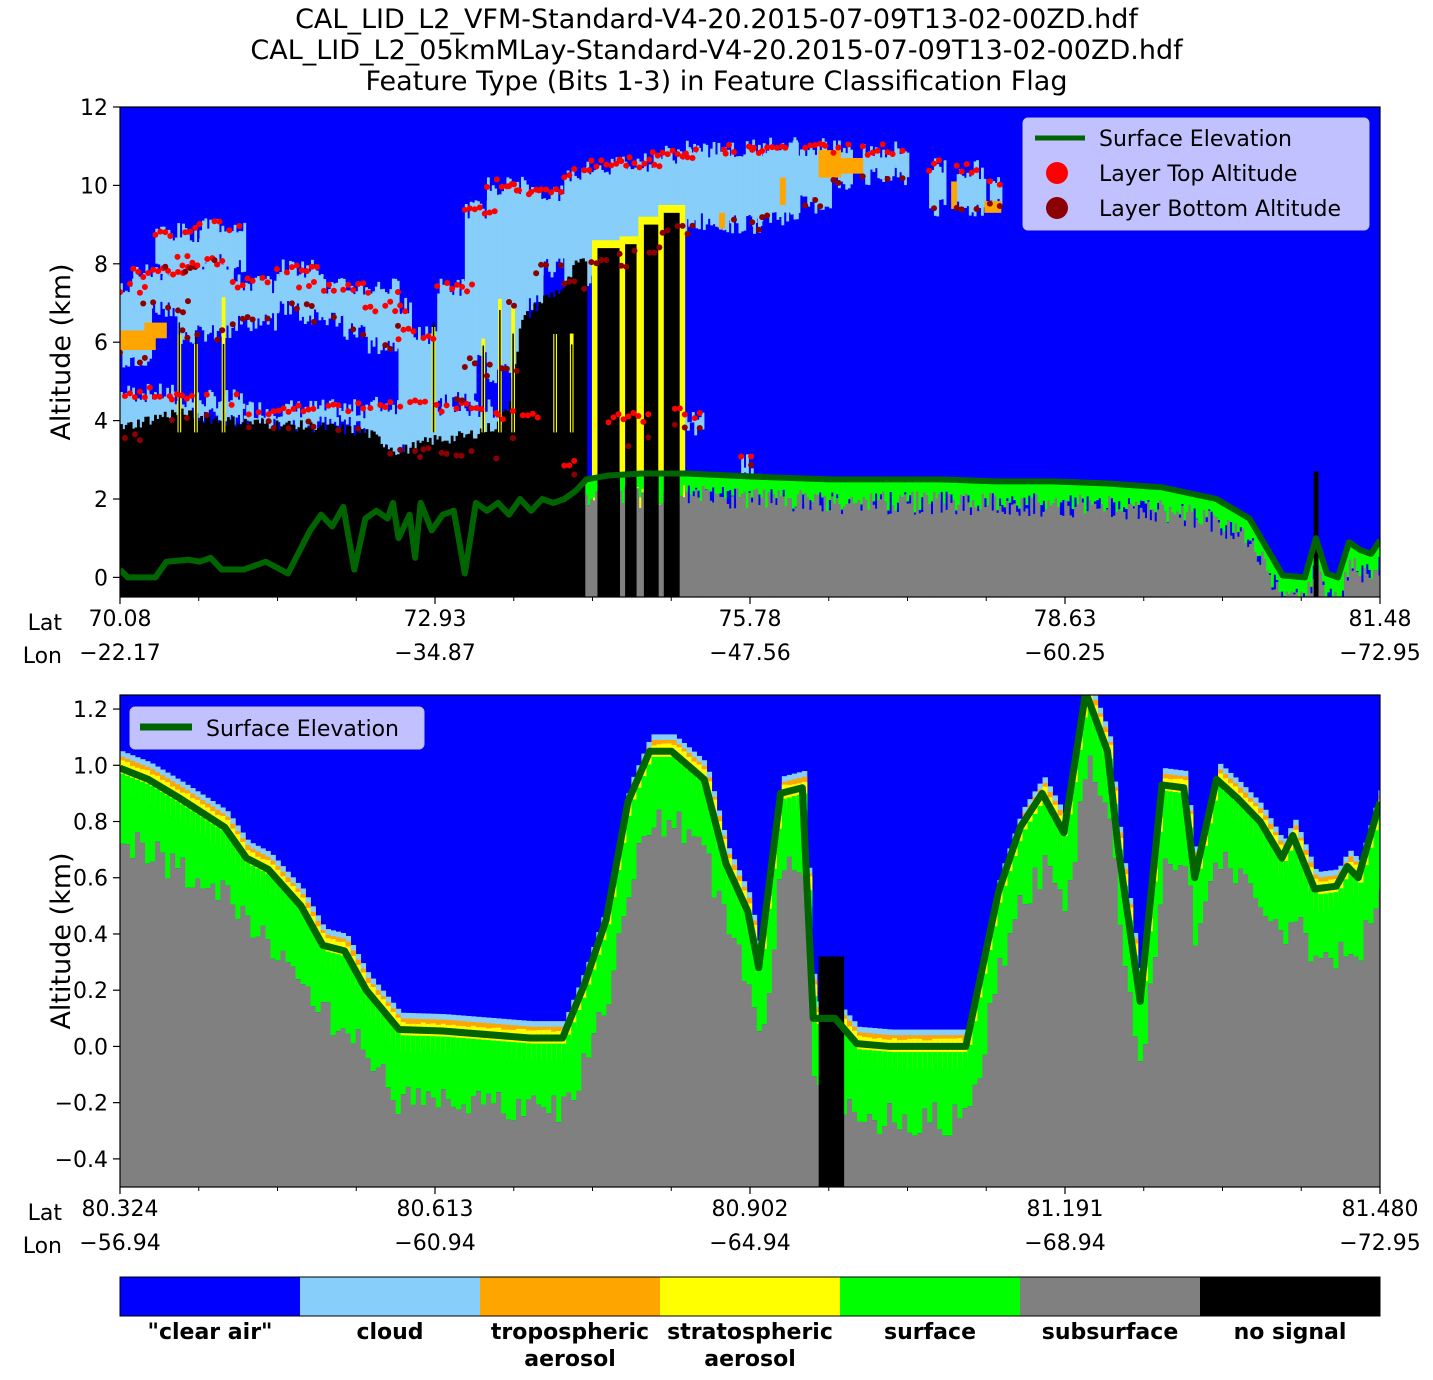 The image size is (1433, 1380). I want to click on y-tick-label: 1.2, so click(90, 710).